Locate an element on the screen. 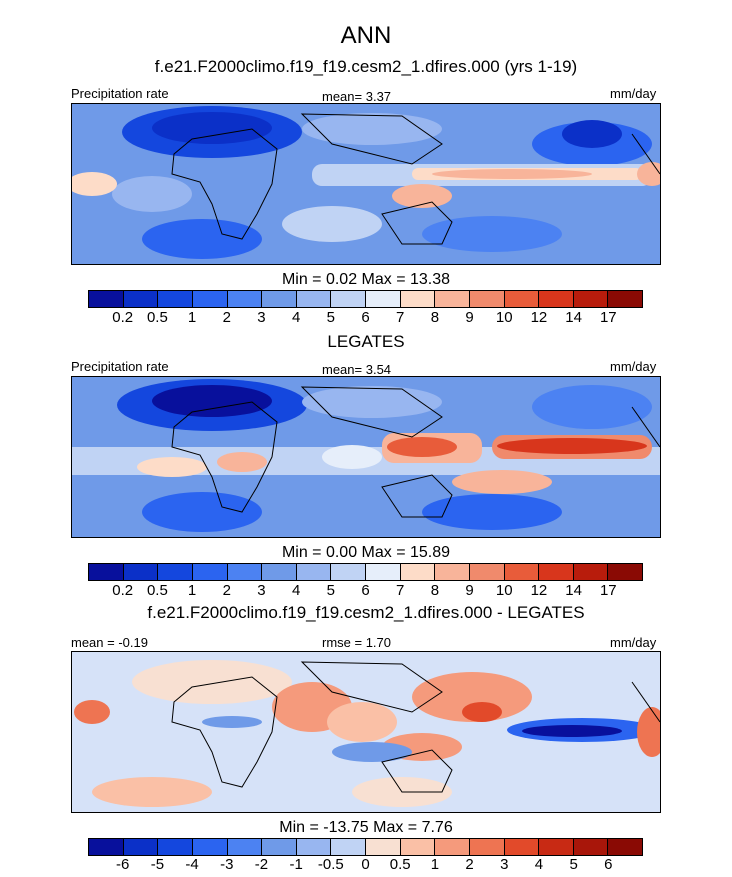 Image resolution: width=732 pixels, height=877 pixels. colorbar-tick-label: -1 is located at coordinates (296, 864).